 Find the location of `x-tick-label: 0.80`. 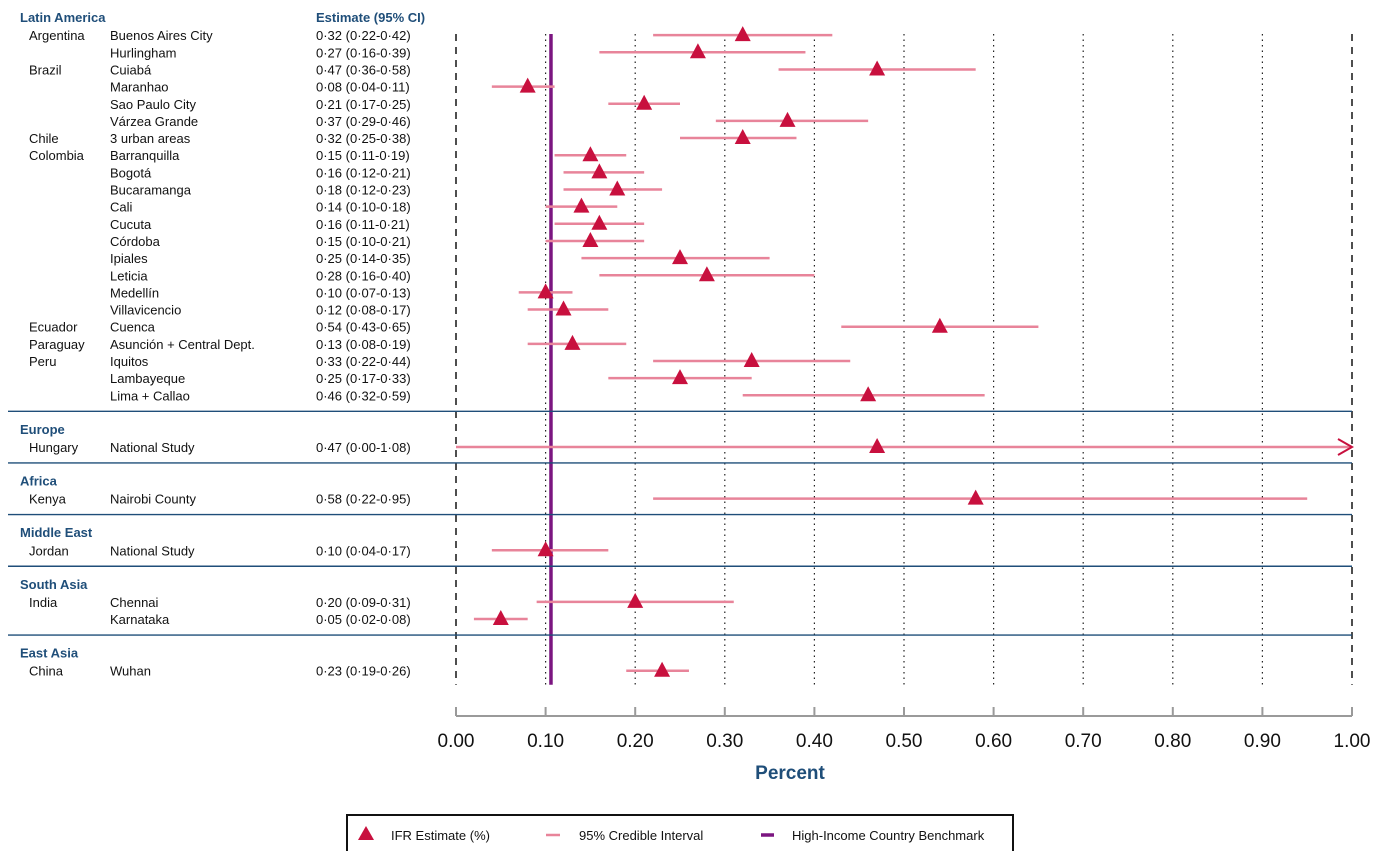

x-tick-label: 0.80 is located at coordinates (1172, 741).